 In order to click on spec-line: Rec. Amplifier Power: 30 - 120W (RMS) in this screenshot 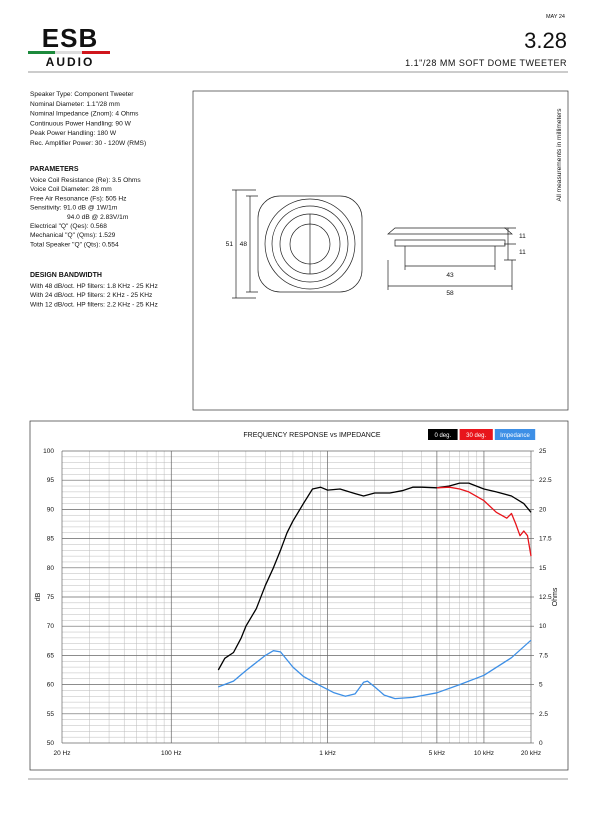, I will do `click(88, 143)`.